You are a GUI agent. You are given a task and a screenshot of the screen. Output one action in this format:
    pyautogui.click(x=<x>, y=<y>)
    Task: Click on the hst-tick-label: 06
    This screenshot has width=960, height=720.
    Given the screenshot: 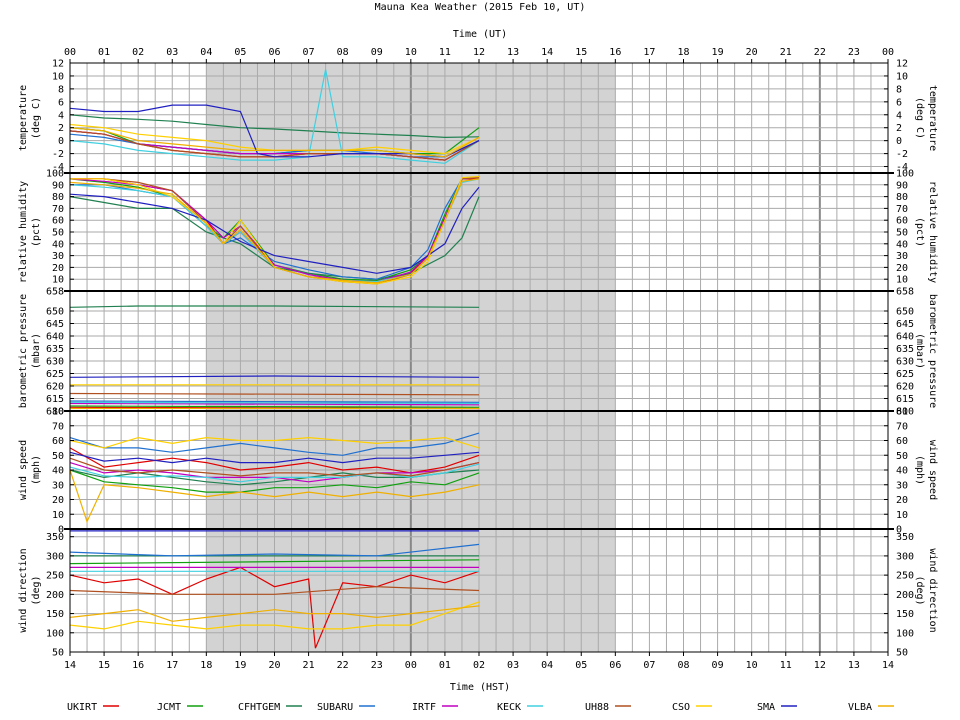 What is the action you would take?
    pyautogui.click(x=615, y=665)
    